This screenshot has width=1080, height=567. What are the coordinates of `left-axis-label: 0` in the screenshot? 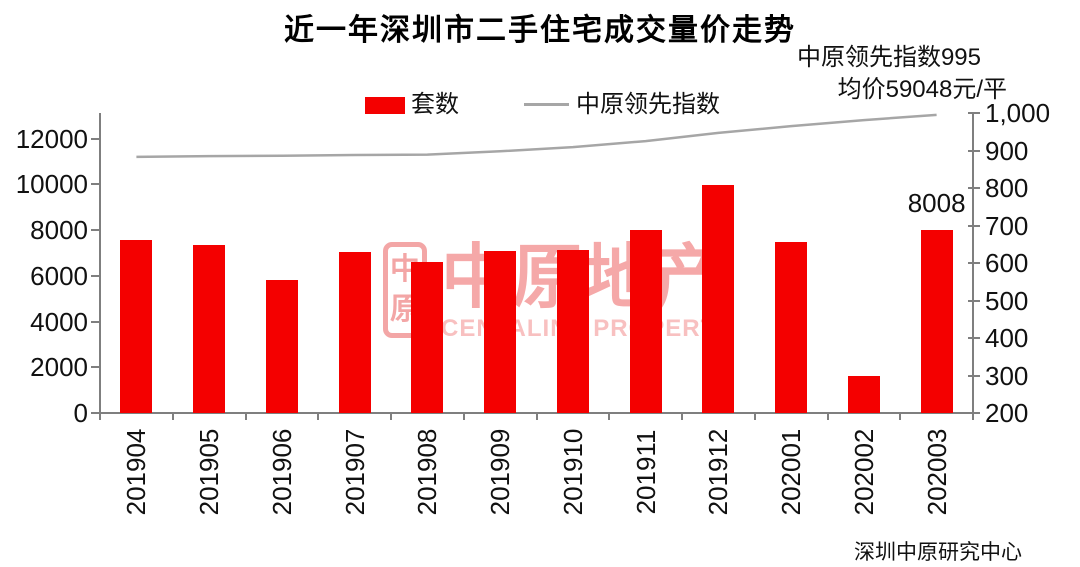 It's located at (80, 413).